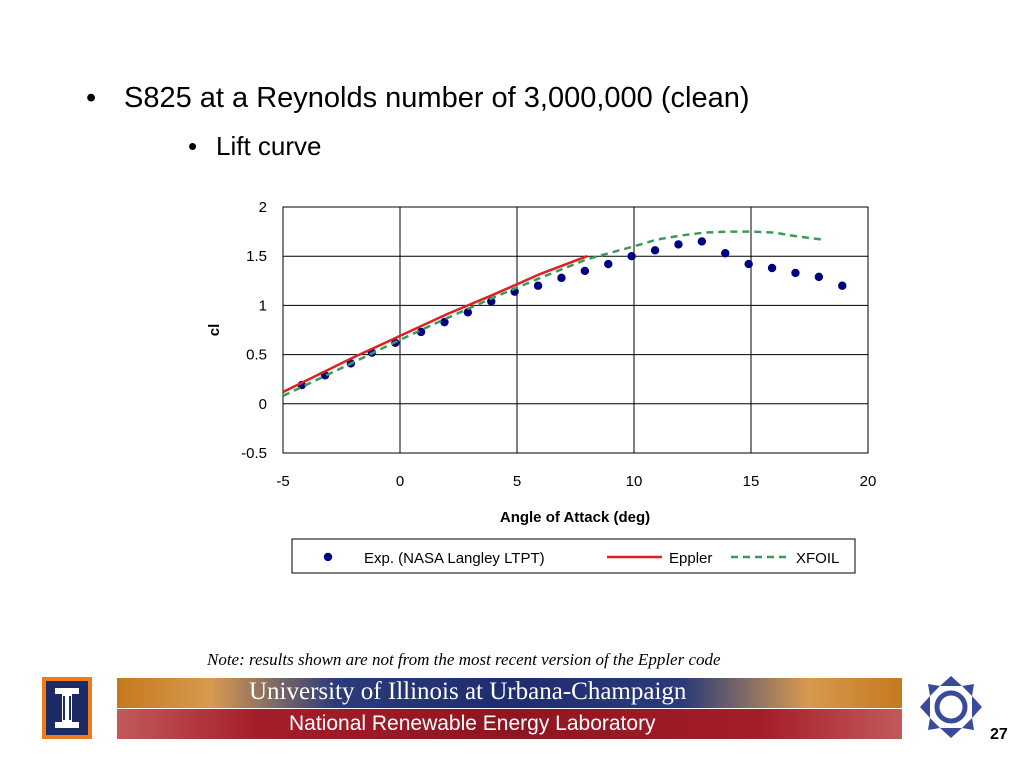  Describe the element at coordinates (573, 556) in the screenshot. I see `chart-legend: Exp. (NASA Langley LTPT) Eppler XFOIL` at that location.